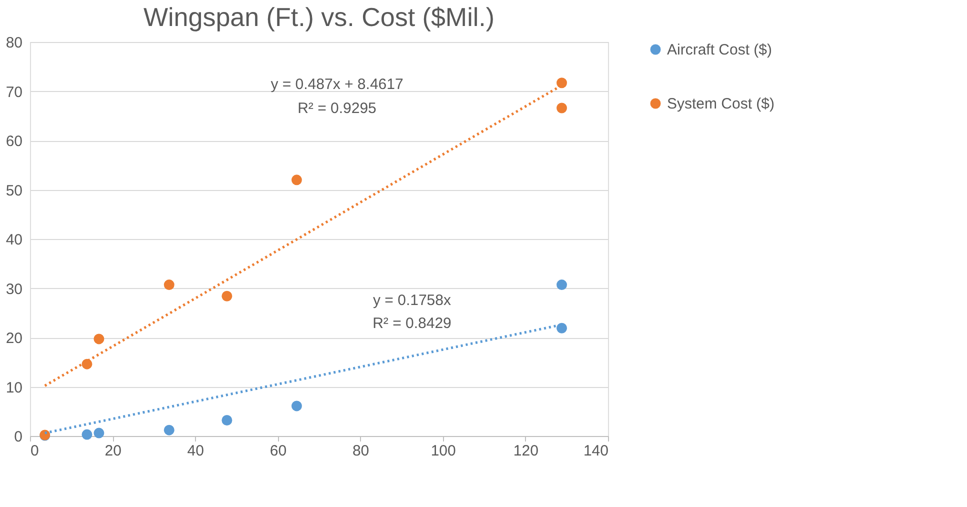 The width and height of the screenshot is (967, 507). What do you see at coordinates (18, 437) in the screenshot?
I see `y-tick-label: 0` at bounding box center [18, 437].